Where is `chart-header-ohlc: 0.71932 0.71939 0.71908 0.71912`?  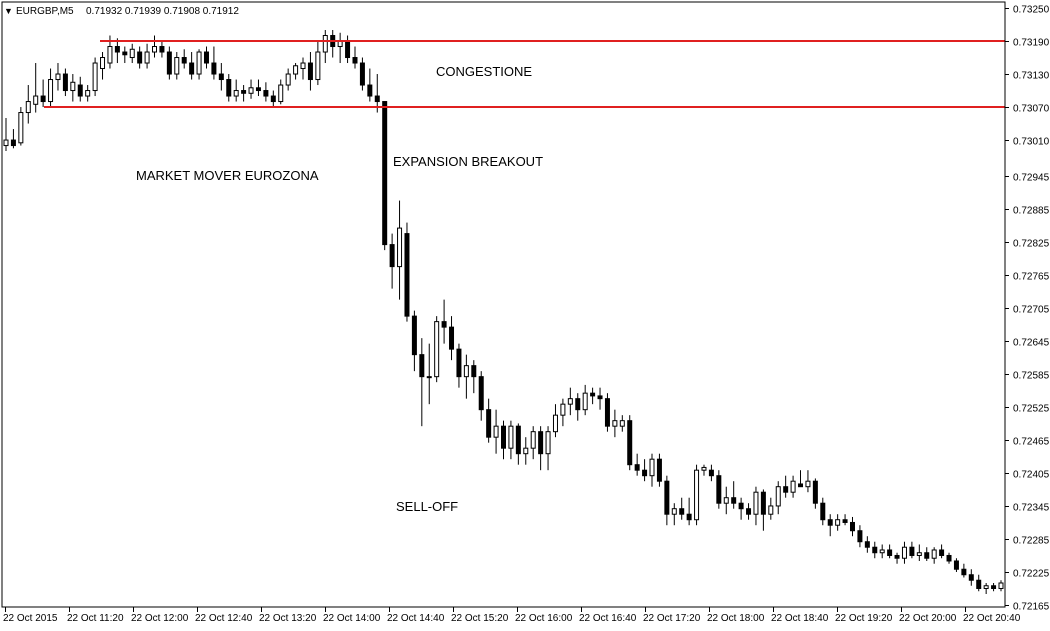 chart-header-ohlc: 0.71932 0.71939 0.71908 0.71912 is located at coordinates (162, 11).